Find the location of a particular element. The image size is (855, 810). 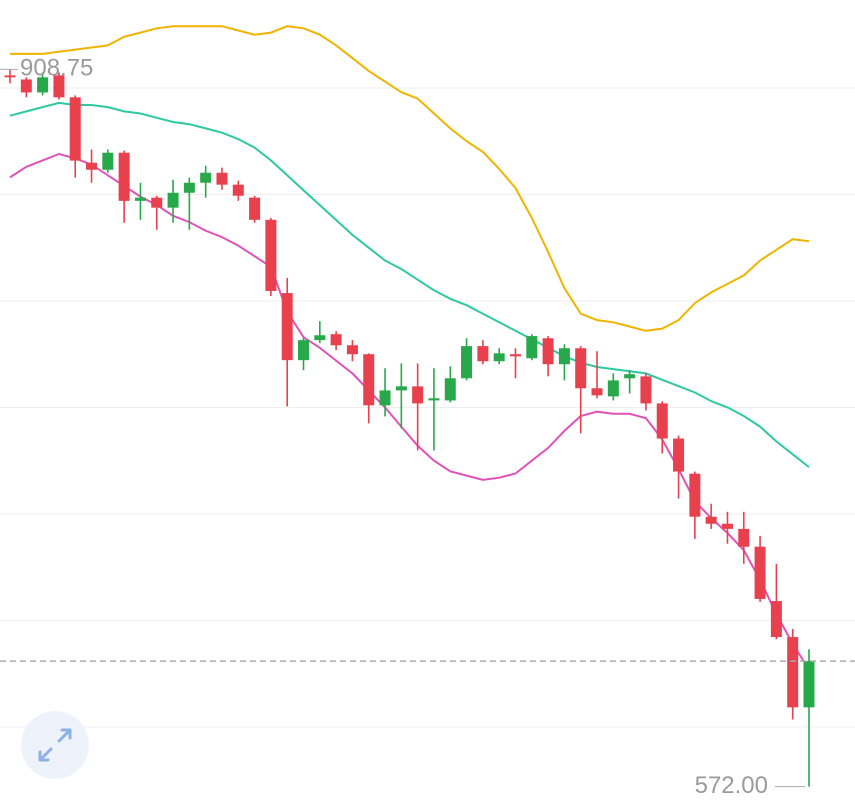

expand-button-bg is located at coordinates (55, 745).